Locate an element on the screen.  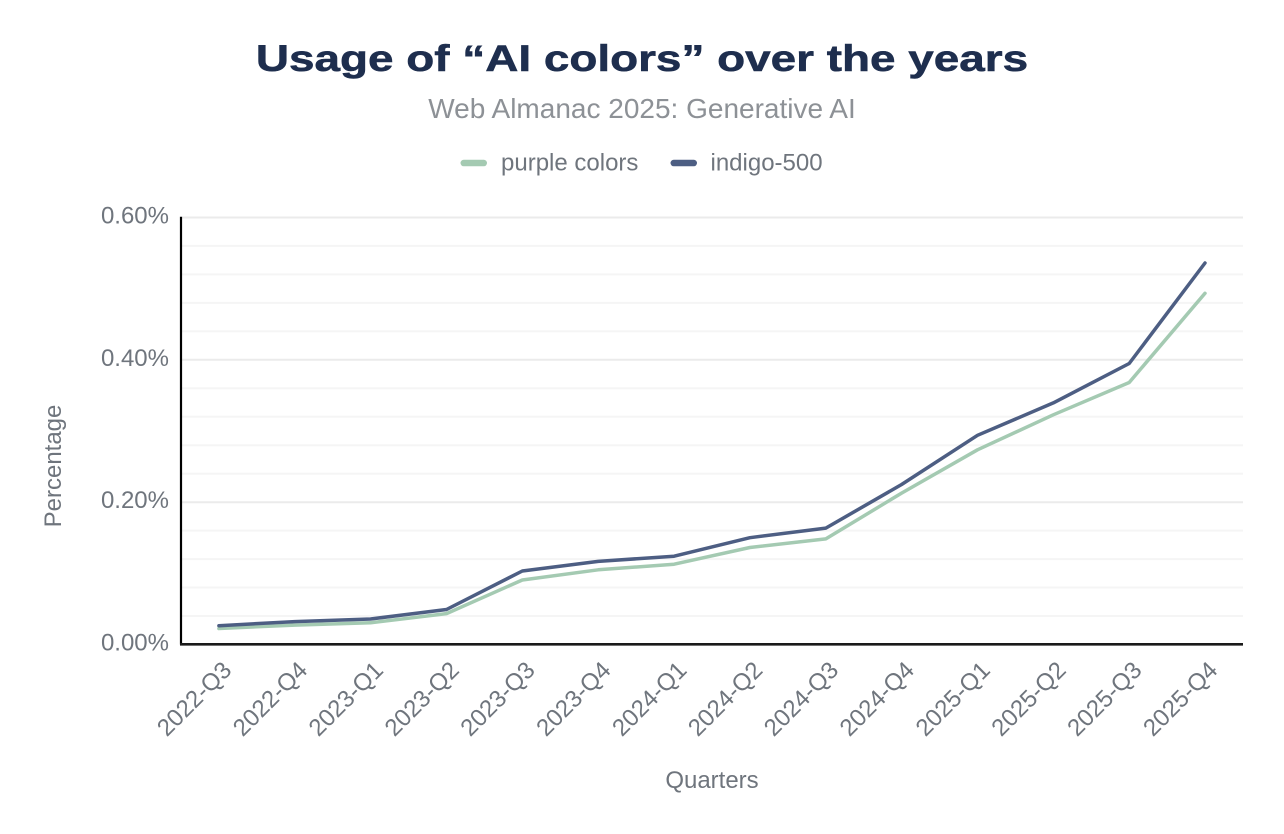
svg-text:Web Almanac 2025: Generative A: Web Almanac 2025: Generative AI is located at coordinates (642, 108).